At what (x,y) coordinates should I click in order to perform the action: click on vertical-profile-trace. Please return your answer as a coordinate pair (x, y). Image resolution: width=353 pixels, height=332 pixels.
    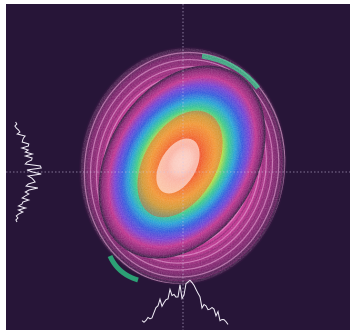
    Looking at the image, I should click on (28, 172).